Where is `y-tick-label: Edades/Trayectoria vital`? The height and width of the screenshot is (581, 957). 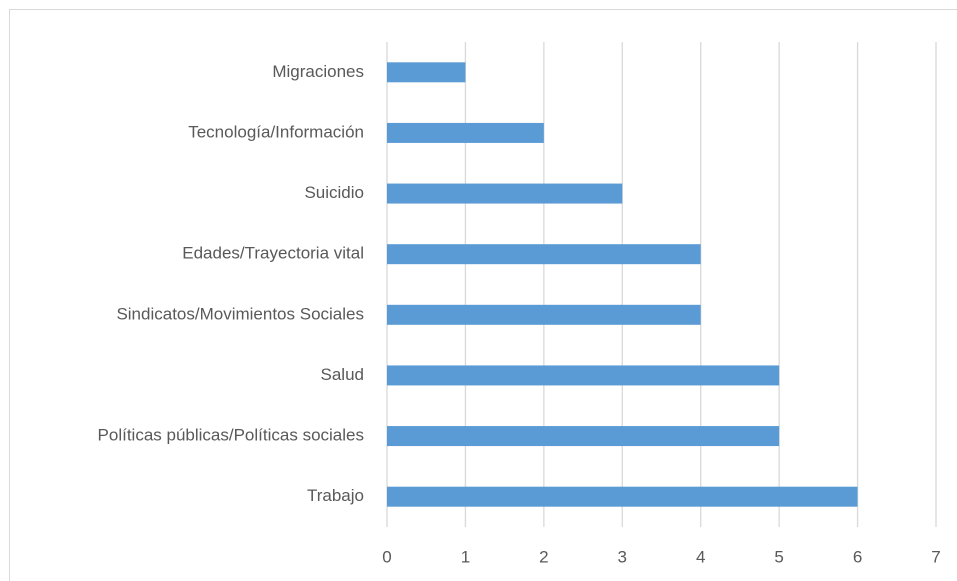
y-tick-label: Edades/Trayectoria vital is located at coordinates (273, 253).